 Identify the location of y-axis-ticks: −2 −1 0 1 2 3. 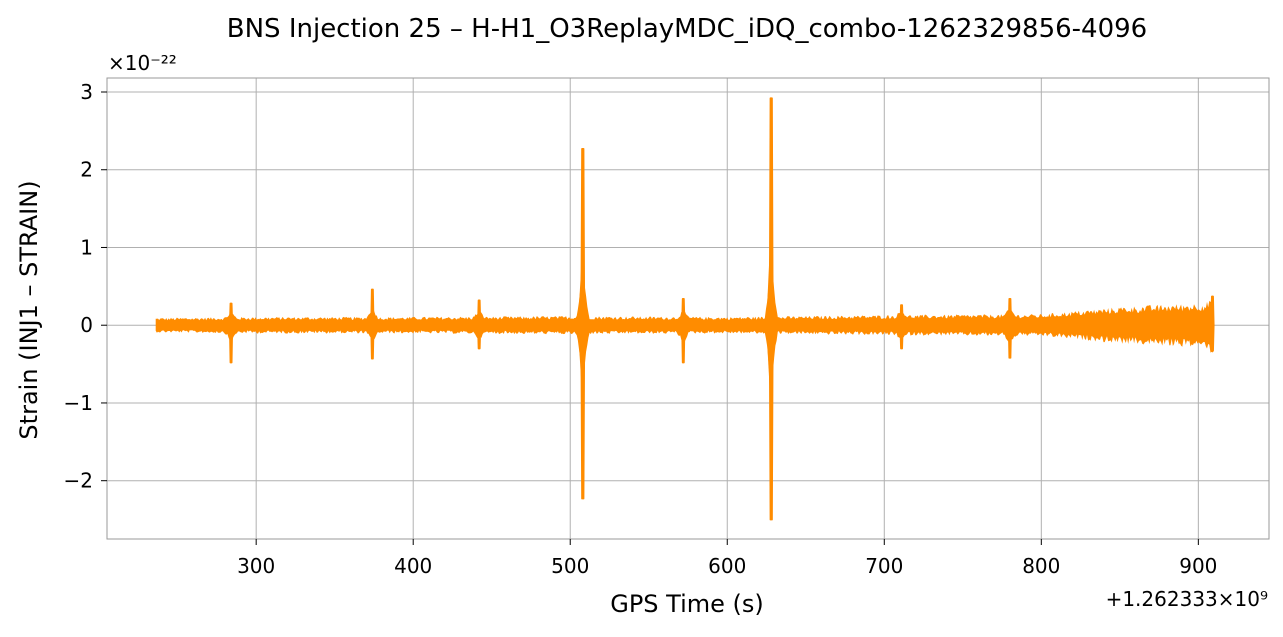
(85, 286).